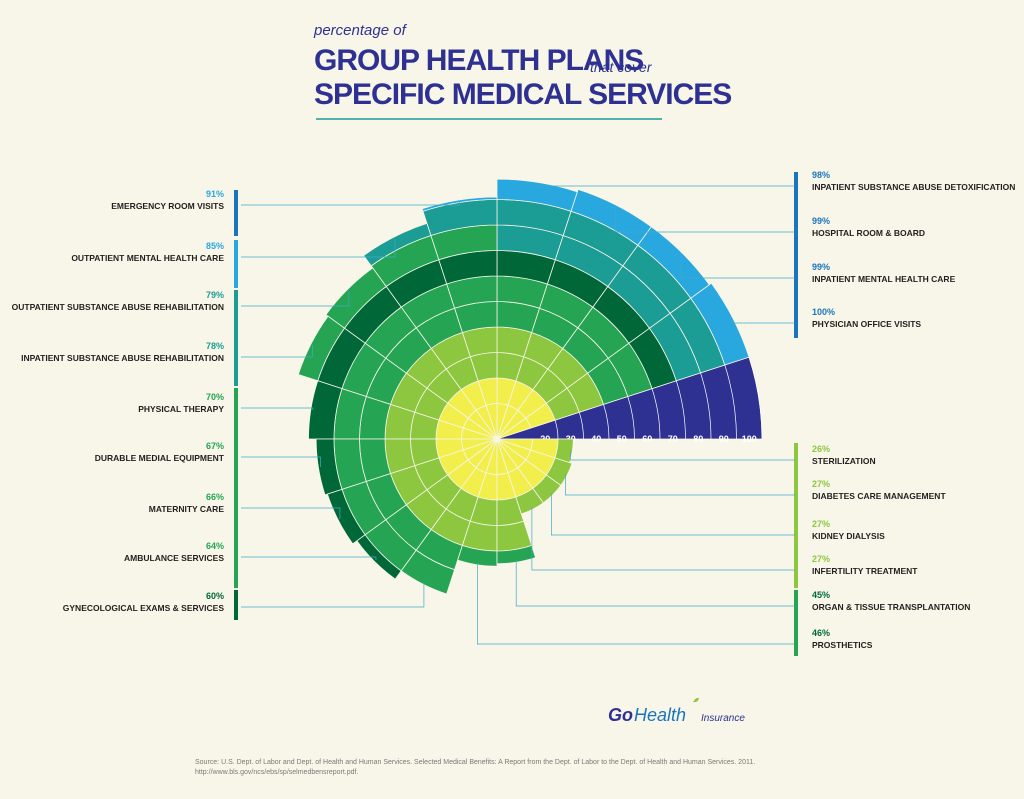  I want to click on logo-insurance-text: Insurance, so click(723, 718).